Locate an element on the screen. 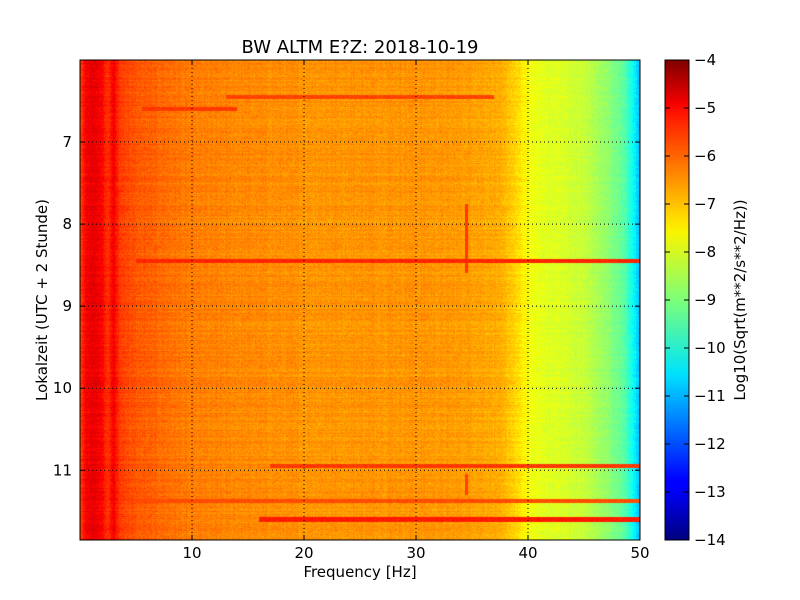 This screenshot has height=600, width=800. colorbar-ticks: −4 −5 −6 −7 −8 −9 −10 −11 −12 −13 −14 is located at coordinates (695, 300).